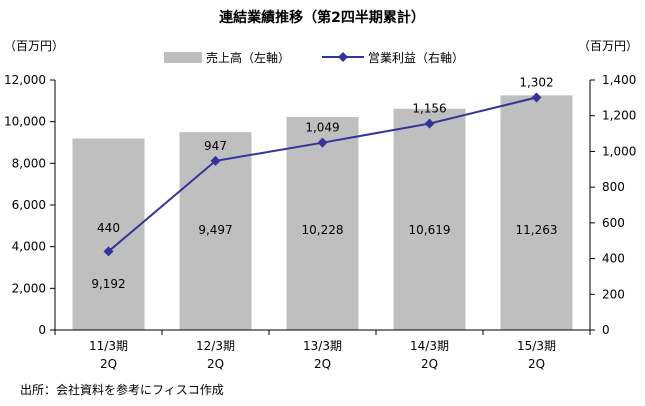 This screenshot has height=406, width=645. Describe the element at coordinates (323, 230) in the screenshot. I see `bar-value-label: 10,228` at that location.